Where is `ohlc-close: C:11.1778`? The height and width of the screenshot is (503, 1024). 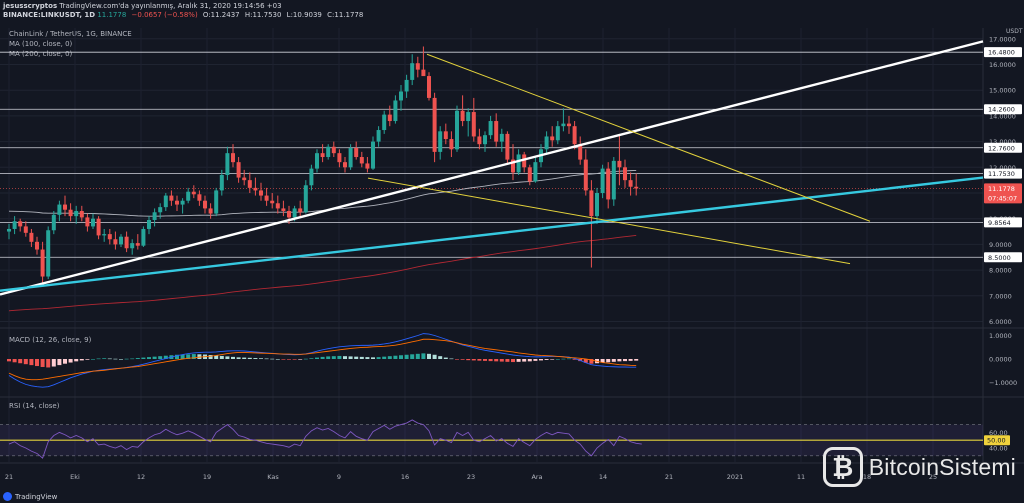 ohlc-close: C:11.1778 is located at coordinates (345, 15).